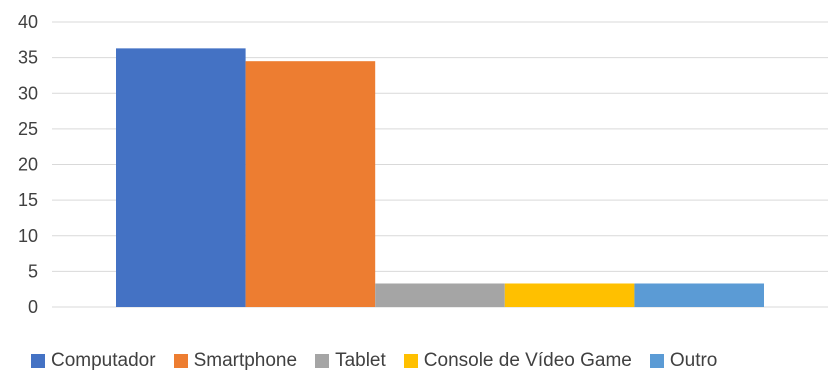  Describe the element at coordinates (693, 360) in the screenshot. I see `legend-label: Outro` at that location.